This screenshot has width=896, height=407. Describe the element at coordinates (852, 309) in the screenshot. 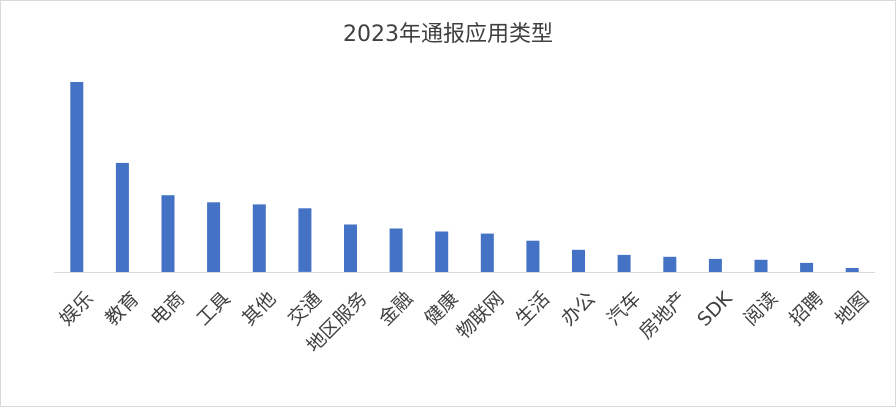

I see `x-tick-label: 地图` at that location.